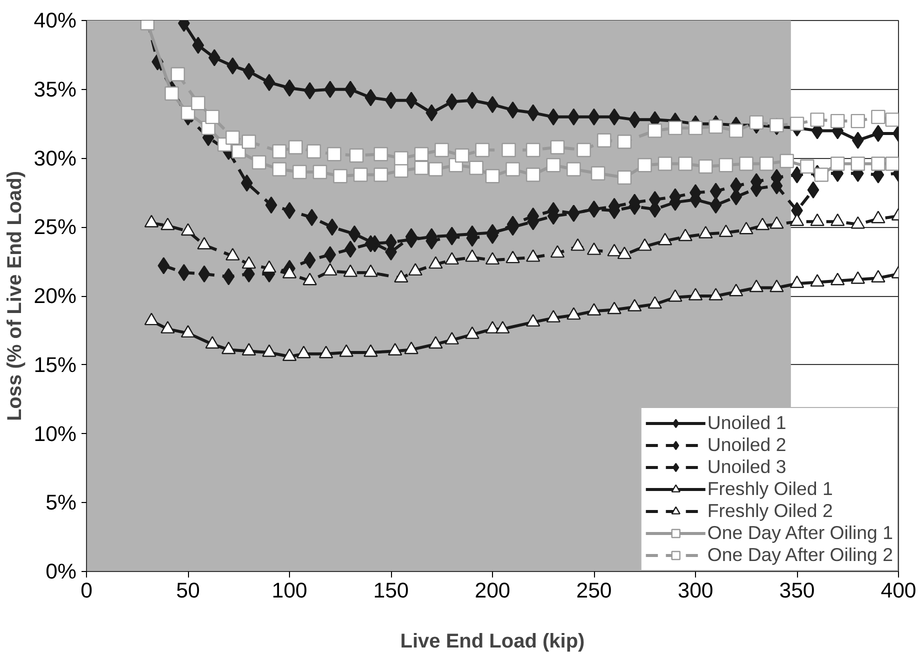  I want to click on x-tick-label: 250, so click(594, 590).